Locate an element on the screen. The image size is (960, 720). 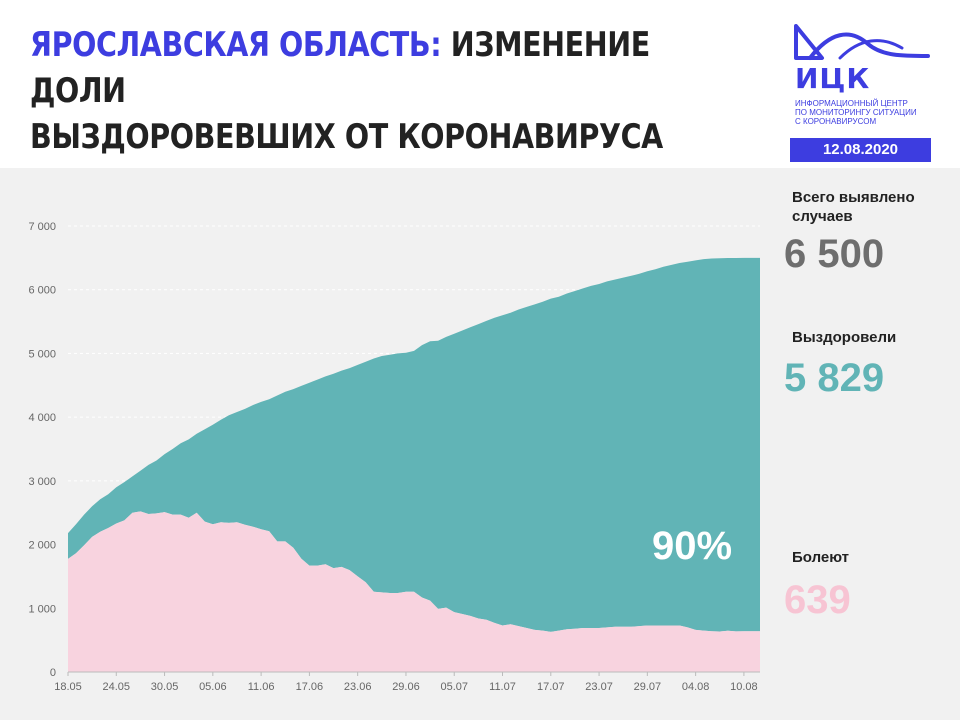
bridge-wave-icon is located at coordinates (862, 42).